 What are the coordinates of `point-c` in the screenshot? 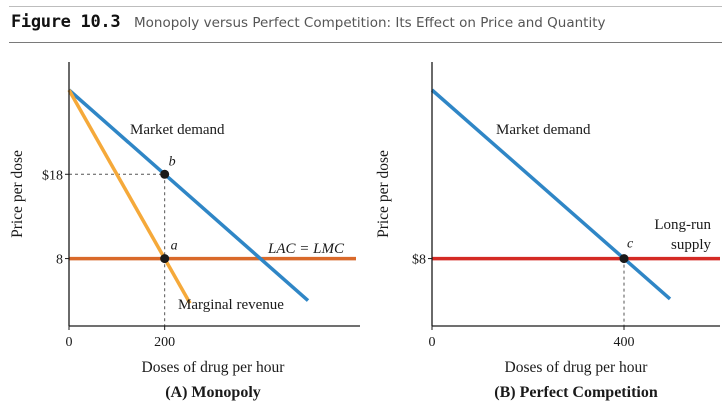 It's located at (624, 259).